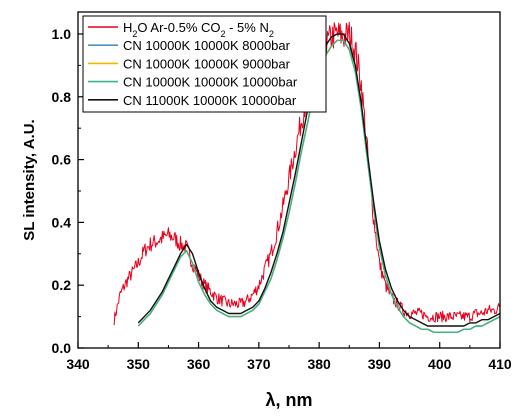 This screenshot has width=517, height=417. I want to click on legend-label-0-sub1: 2, so click(134, 34).